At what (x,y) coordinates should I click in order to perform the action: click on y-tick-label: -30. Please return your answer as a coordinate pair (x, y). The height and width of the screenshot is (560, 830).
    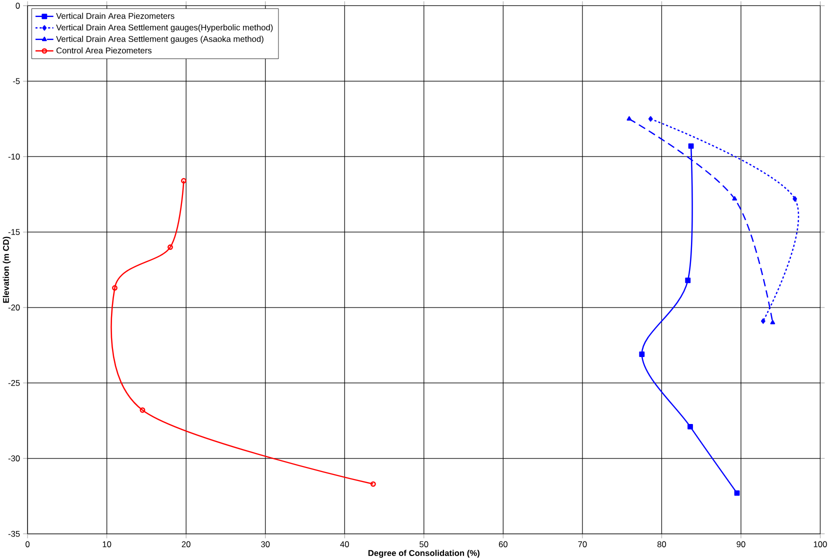
    Looking at the image, I should click on (14, 458).